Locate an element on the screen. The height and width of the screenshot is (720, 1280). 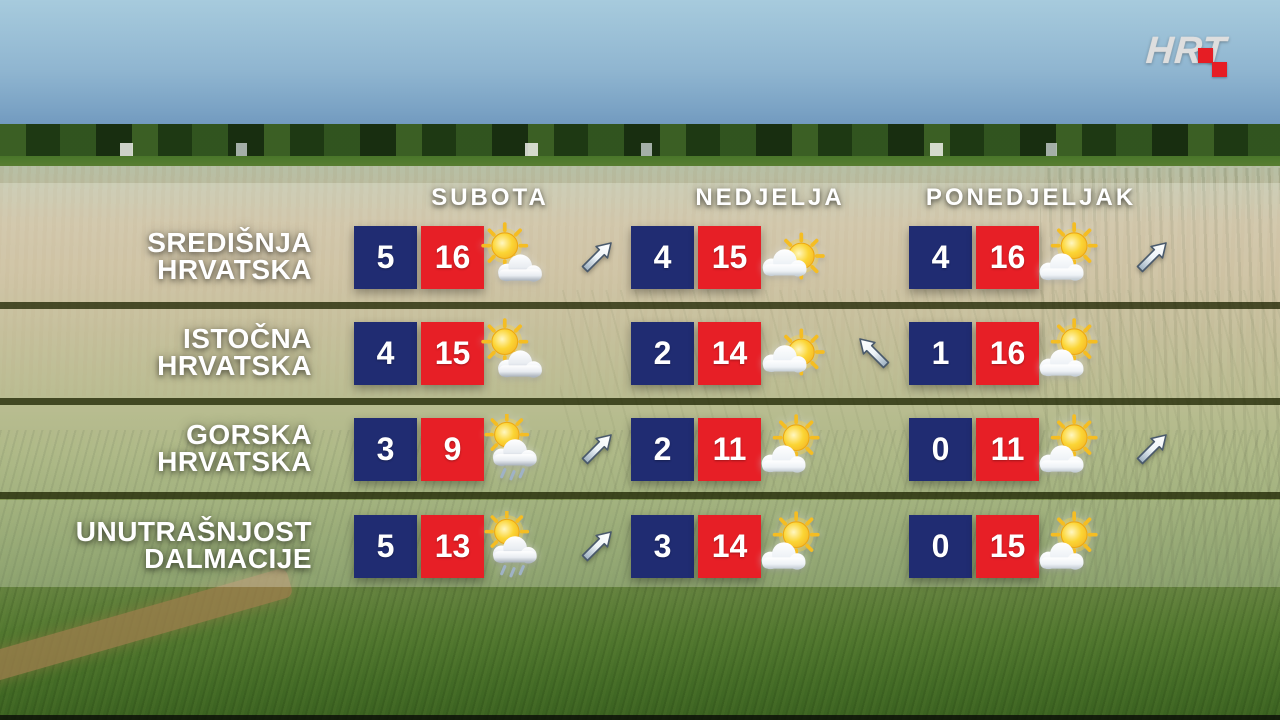
forecast-cell: 3 14 is located at coordinates (767, 546).